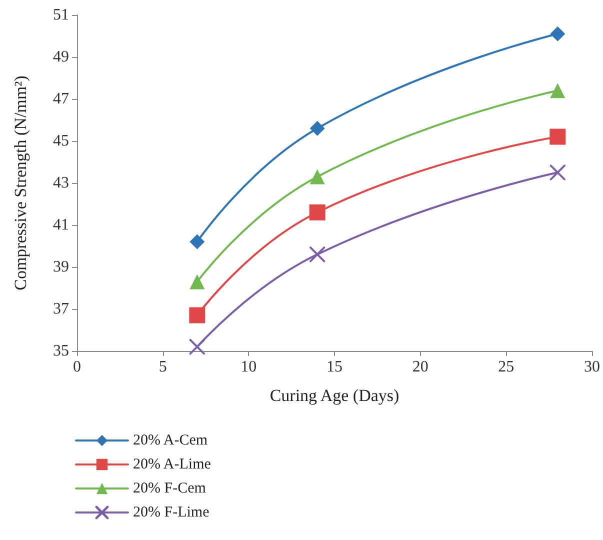  What do you see at coordinates (61, 57) in the screenshot?
I see `y-tick-label: 49` at bounding box center [61, 57].